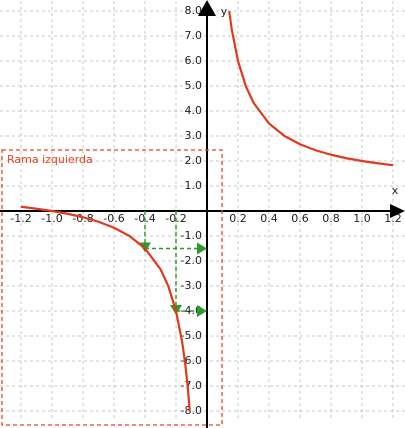  I want to click on y-tick-label: -5.0, so click(191, 335).